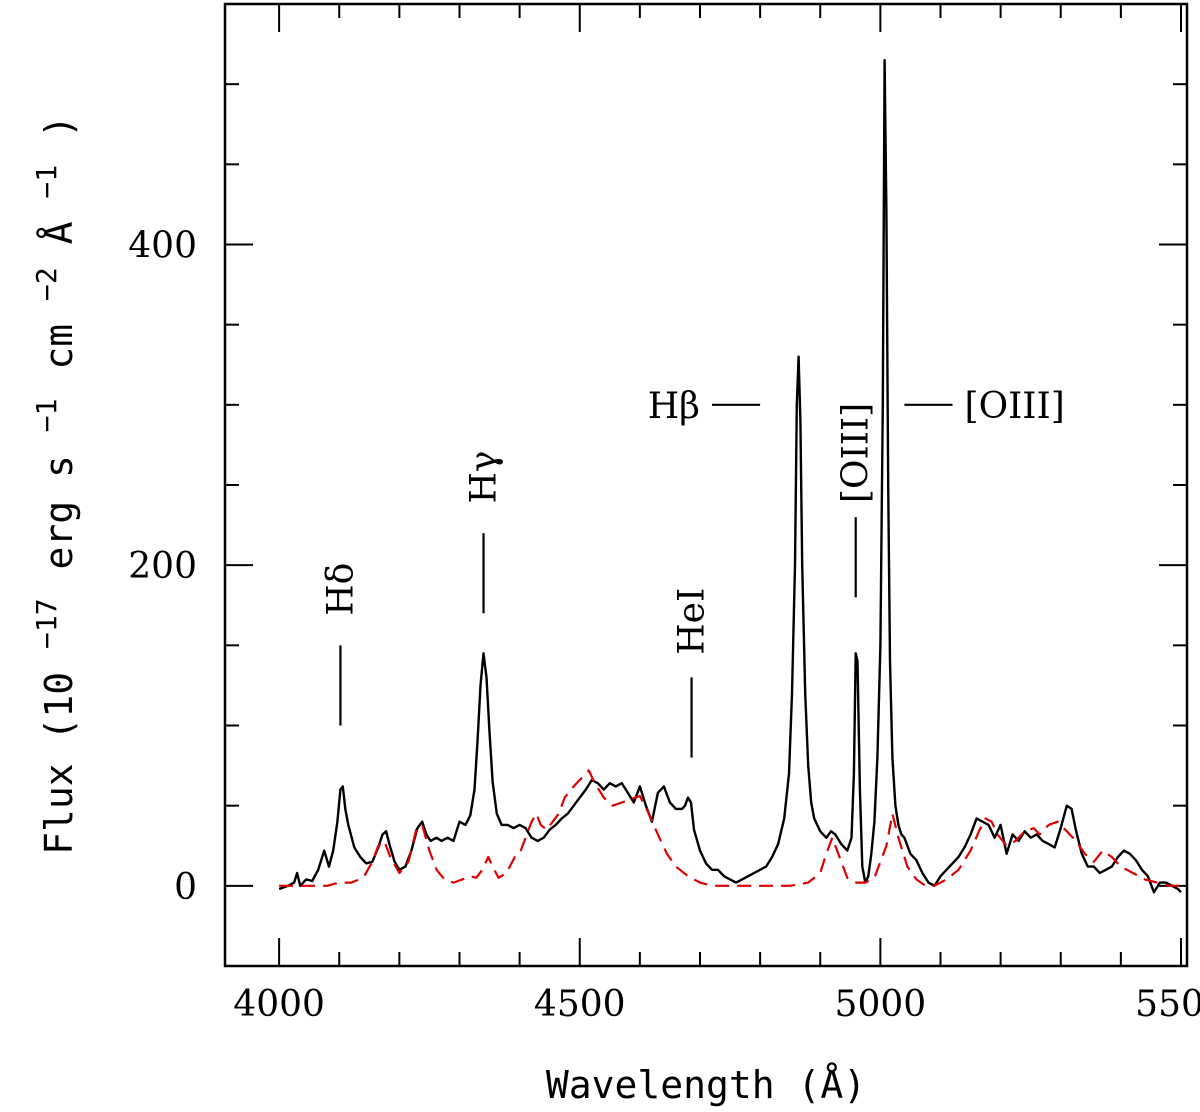  I want to click on y-label-exp4: −1, so click(46, 182).